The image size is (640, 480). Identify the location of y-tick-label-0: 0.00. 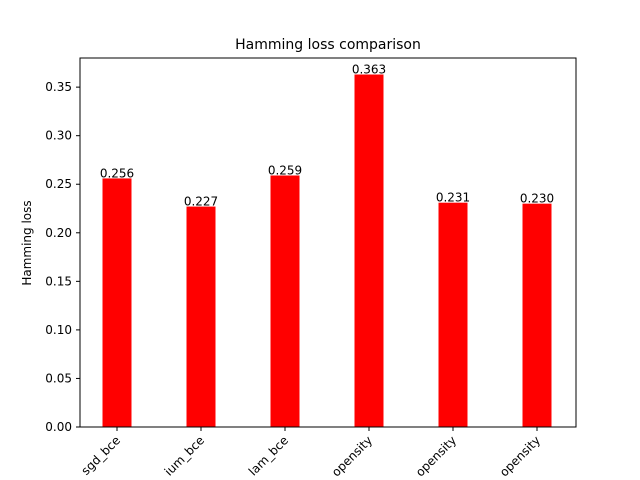
(58, 427).